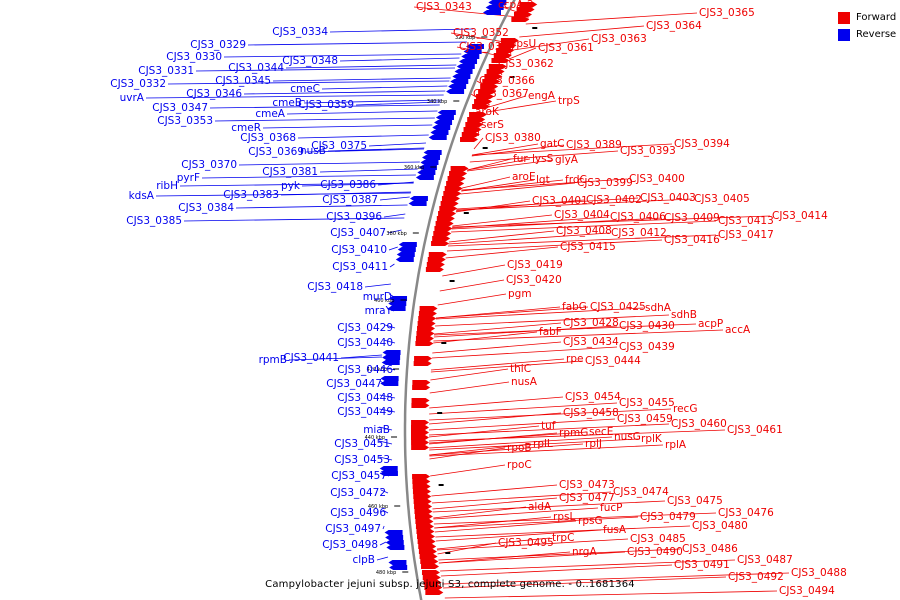 The height and width of the screenshot is (600, 900). What do you see at coordinates (335, 287) in the screenshot?
I see `reverse-gene-label: CJS3_0418` at bounding box center [335, 287].